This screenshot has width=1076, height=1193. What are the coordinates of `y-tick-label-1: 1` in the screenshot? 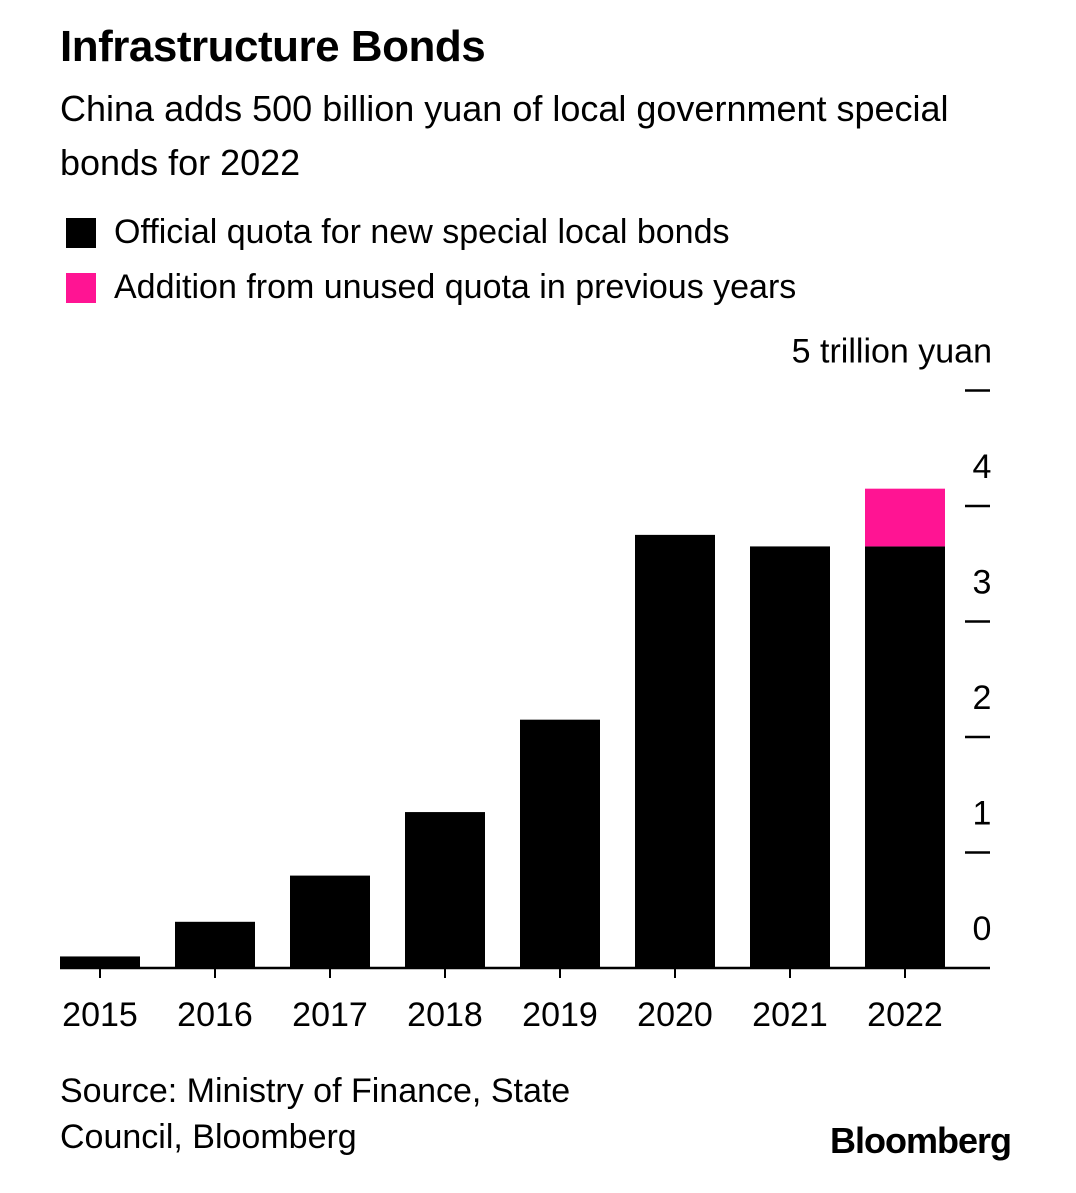 It's located at (982, 814).